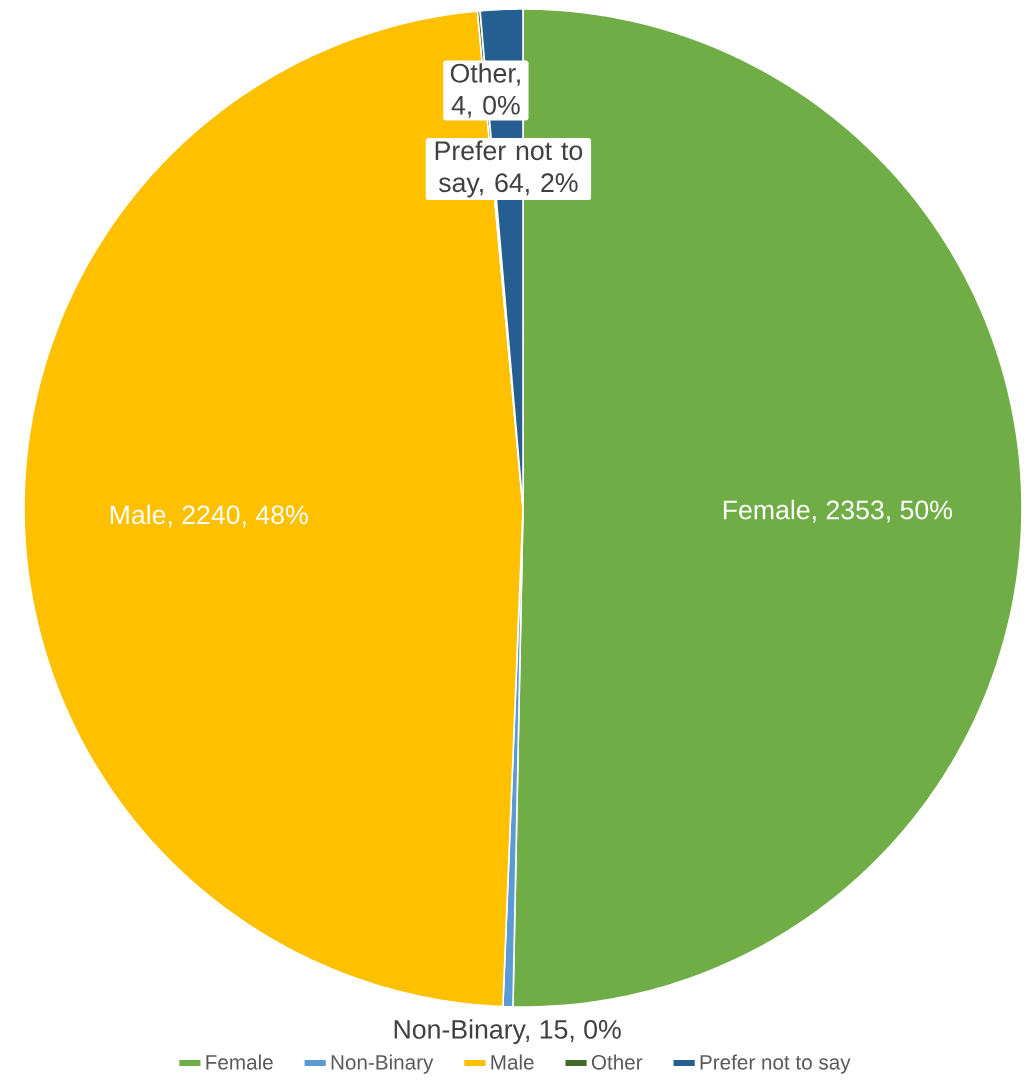 The width and height of the screenshot is (1031, 1081). I want to click on data-label: Other, 4, 0%, so click(485, 90).